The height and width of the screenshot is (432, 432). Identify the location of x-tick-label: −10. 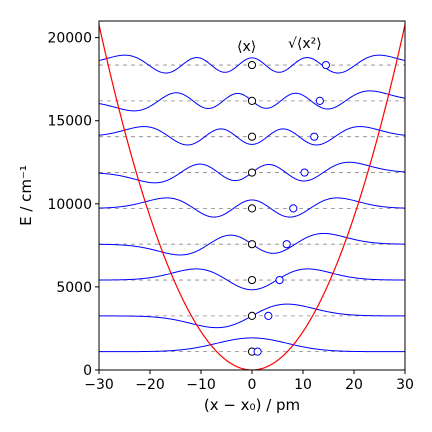
(201, 385).